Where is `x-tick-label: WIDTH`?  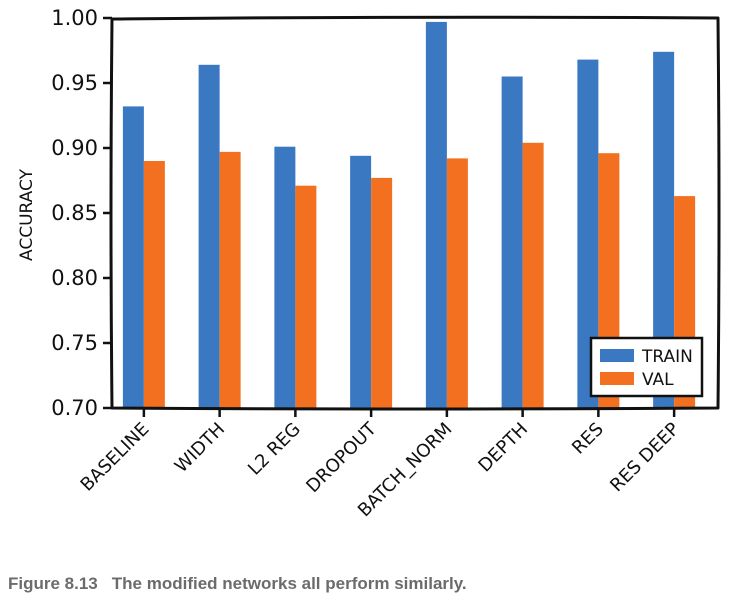 x-tick-label: WIDTH is located at coordinates (200, 448).